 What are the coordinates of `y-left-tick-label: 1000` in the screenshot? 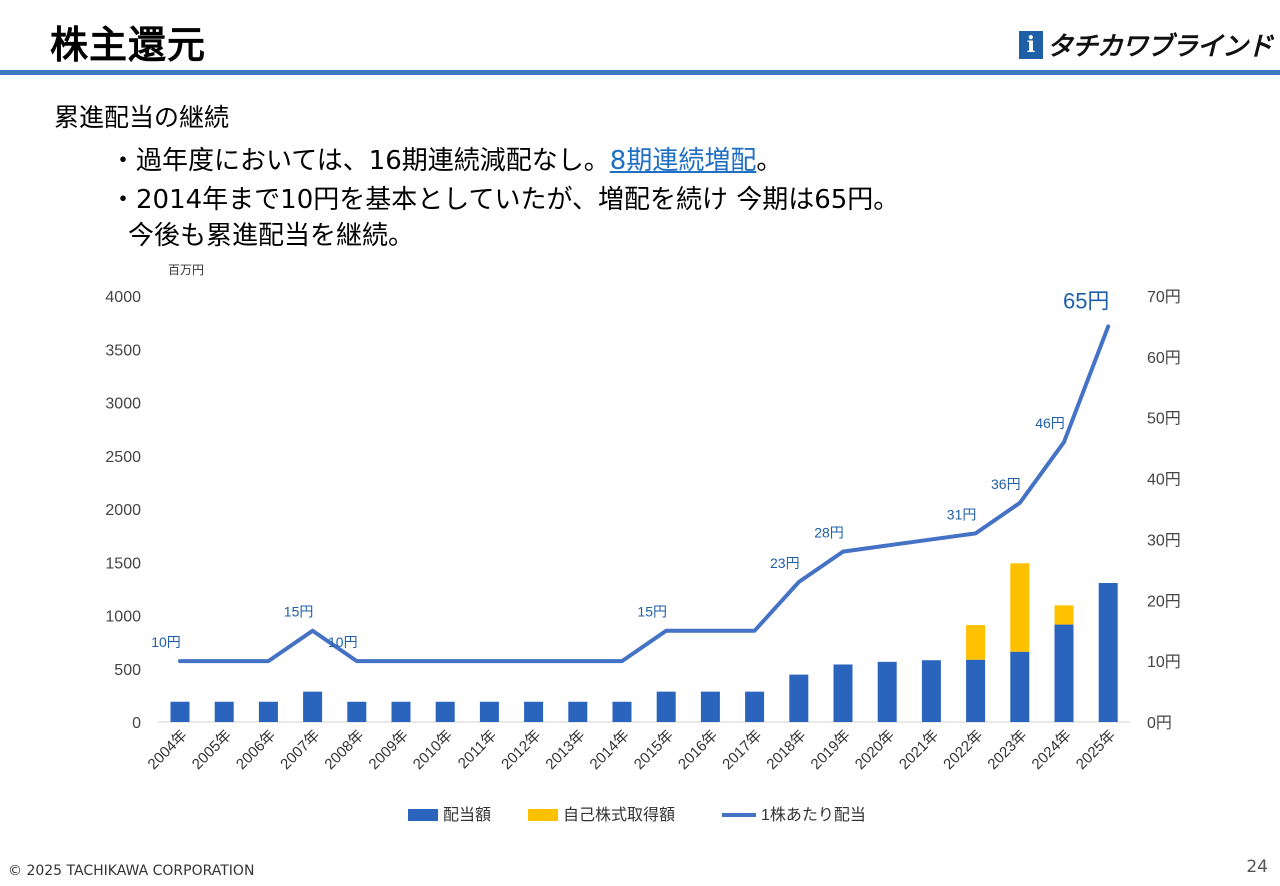 It's located at (123, 617).